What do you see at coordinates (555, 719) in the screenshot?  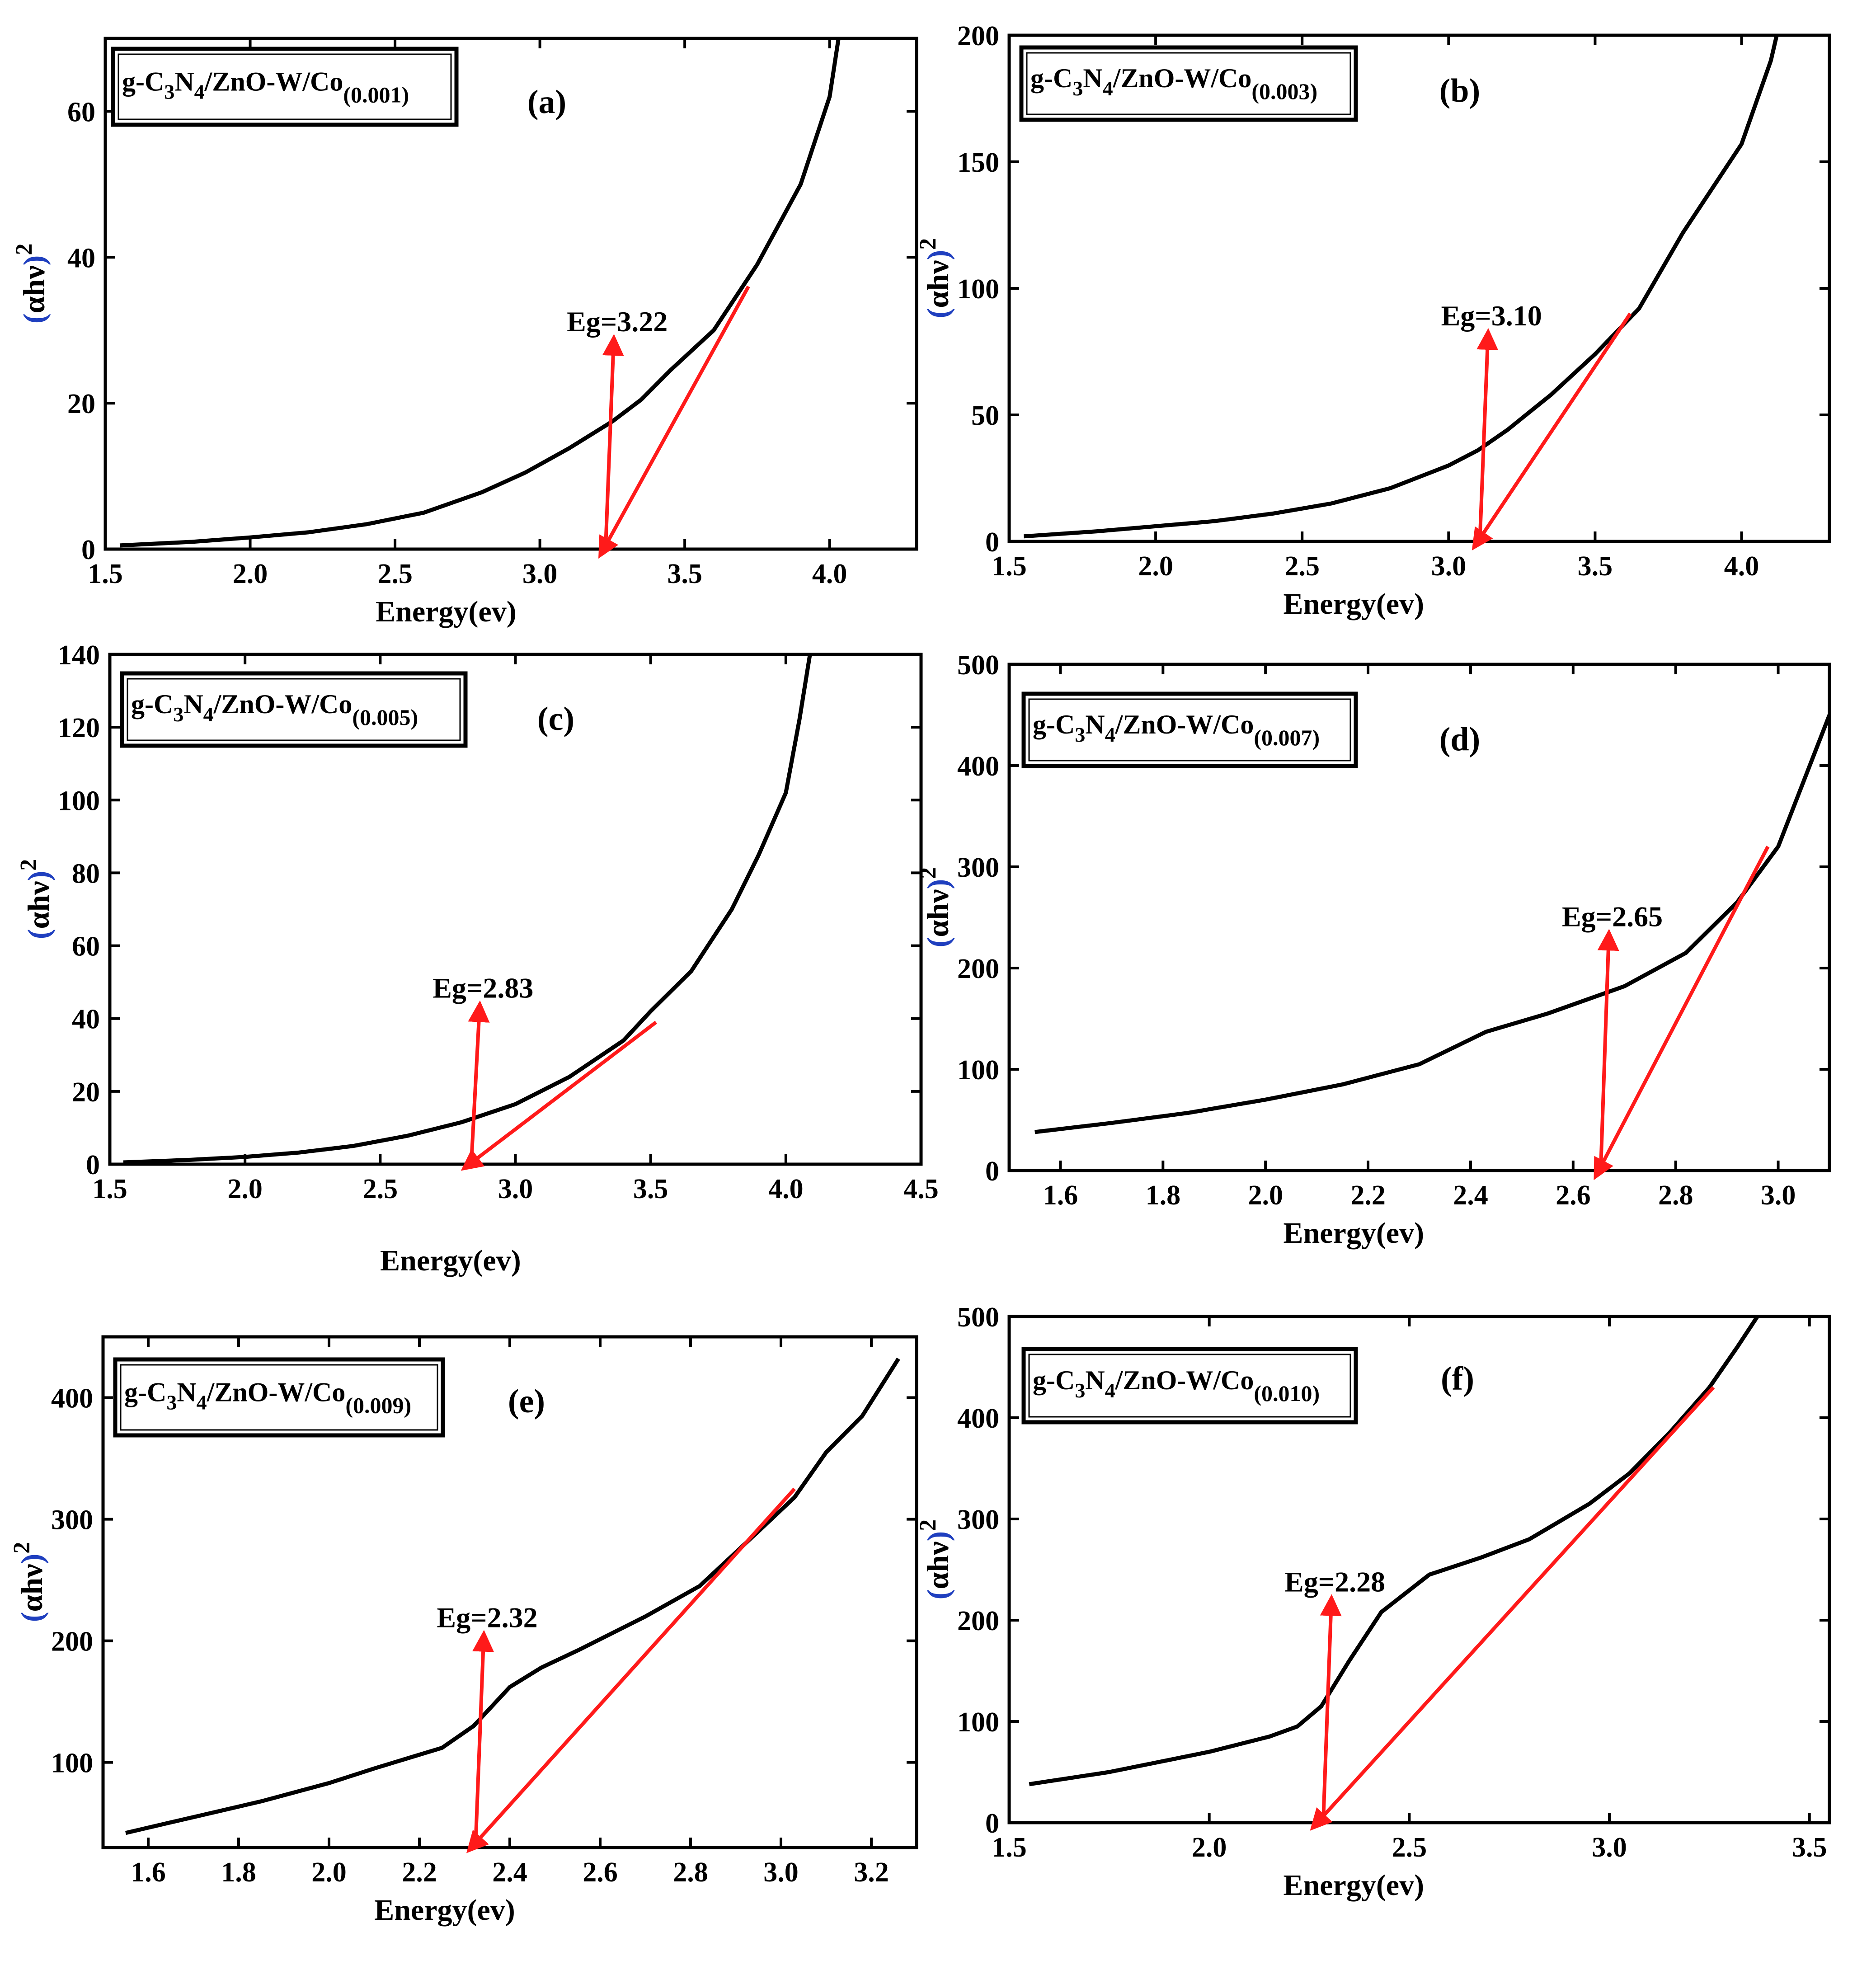 I see `panel-label: (c)` at bounding box center [555, 719].